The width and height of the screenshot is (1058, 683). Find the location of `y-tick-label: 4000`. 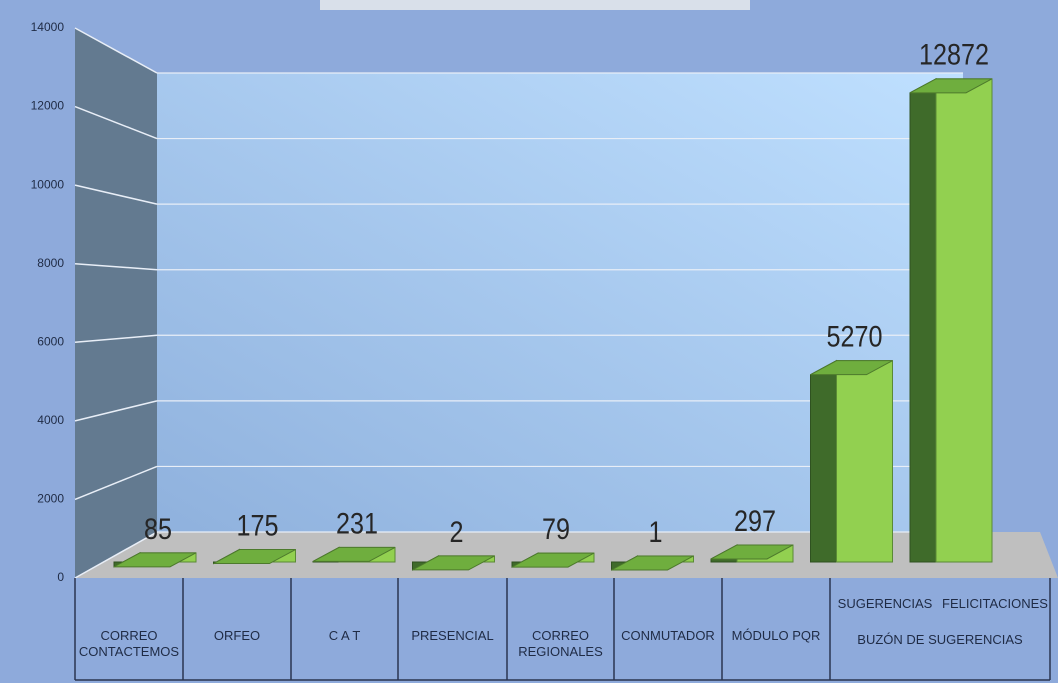

y-tick-label: 4000 is located at coordinates (50, 420).